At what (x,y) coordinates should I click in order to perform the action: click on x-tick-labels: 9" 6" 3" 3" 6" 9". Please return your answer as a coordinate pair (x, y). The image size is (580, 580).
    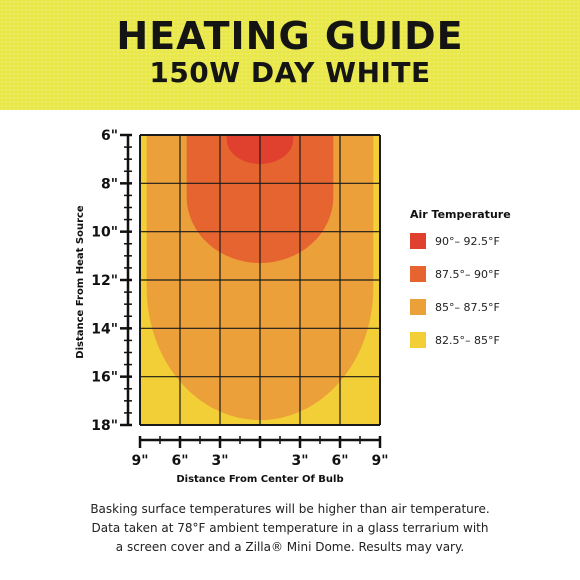
    Looking at the image, I should click on (259, 461).